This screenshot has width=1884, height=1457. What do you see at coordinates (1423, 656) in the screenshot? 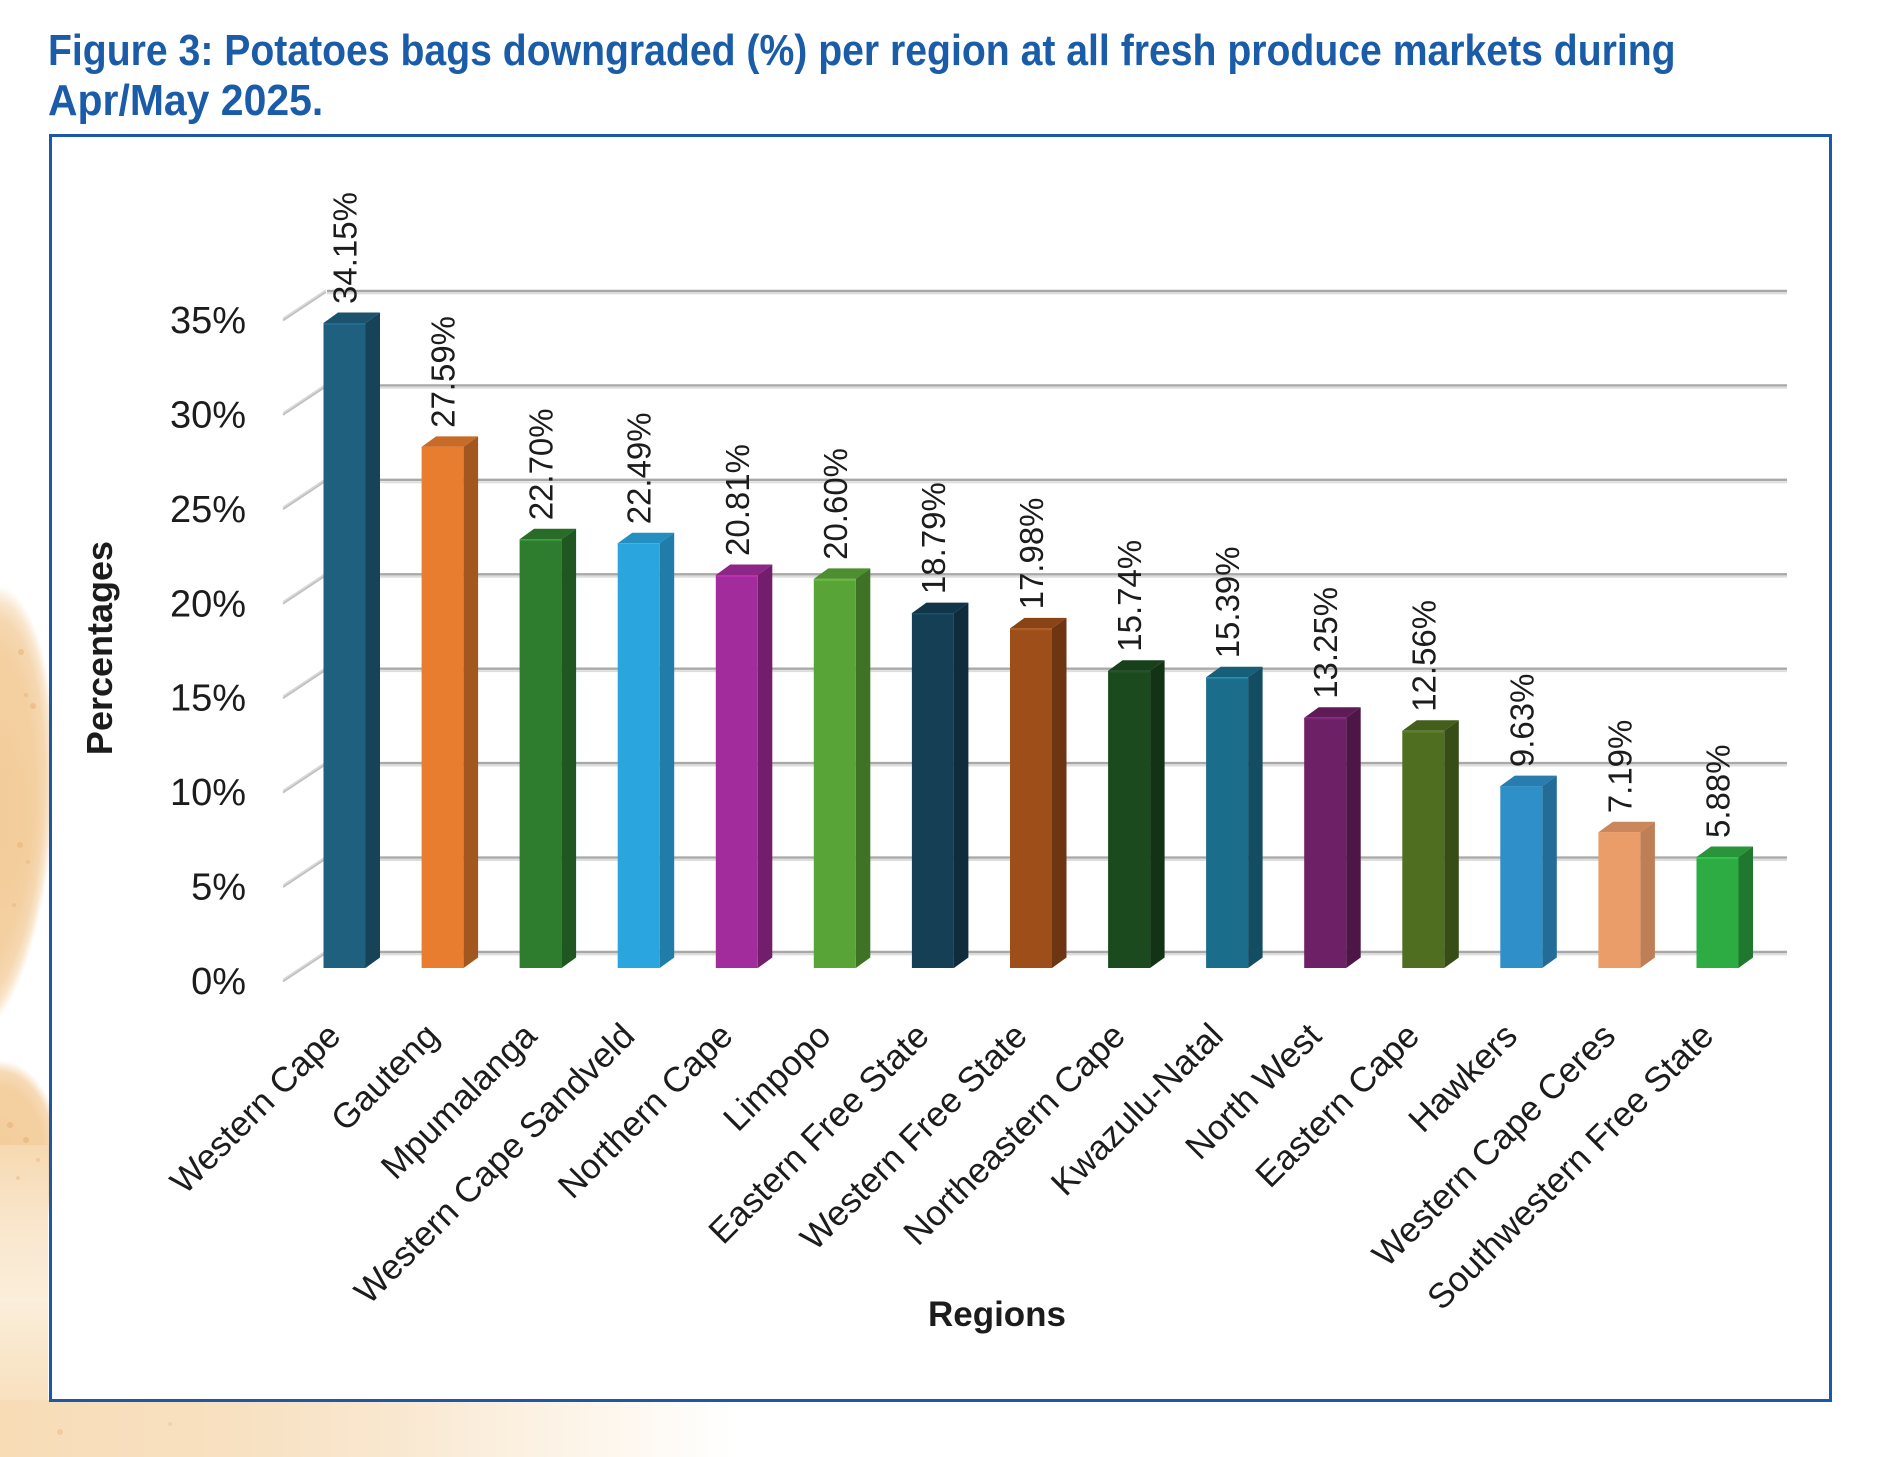
I see `svg-text: 12.56%` at bounding box center [1423, 656].